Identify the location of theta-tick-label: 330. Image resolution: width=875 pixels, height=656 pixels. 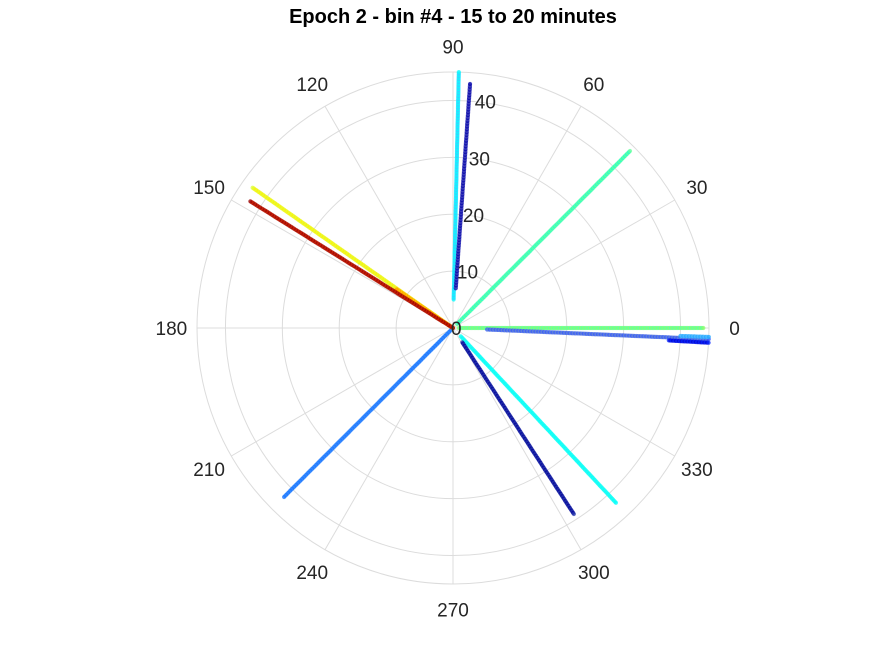
(697, 470).